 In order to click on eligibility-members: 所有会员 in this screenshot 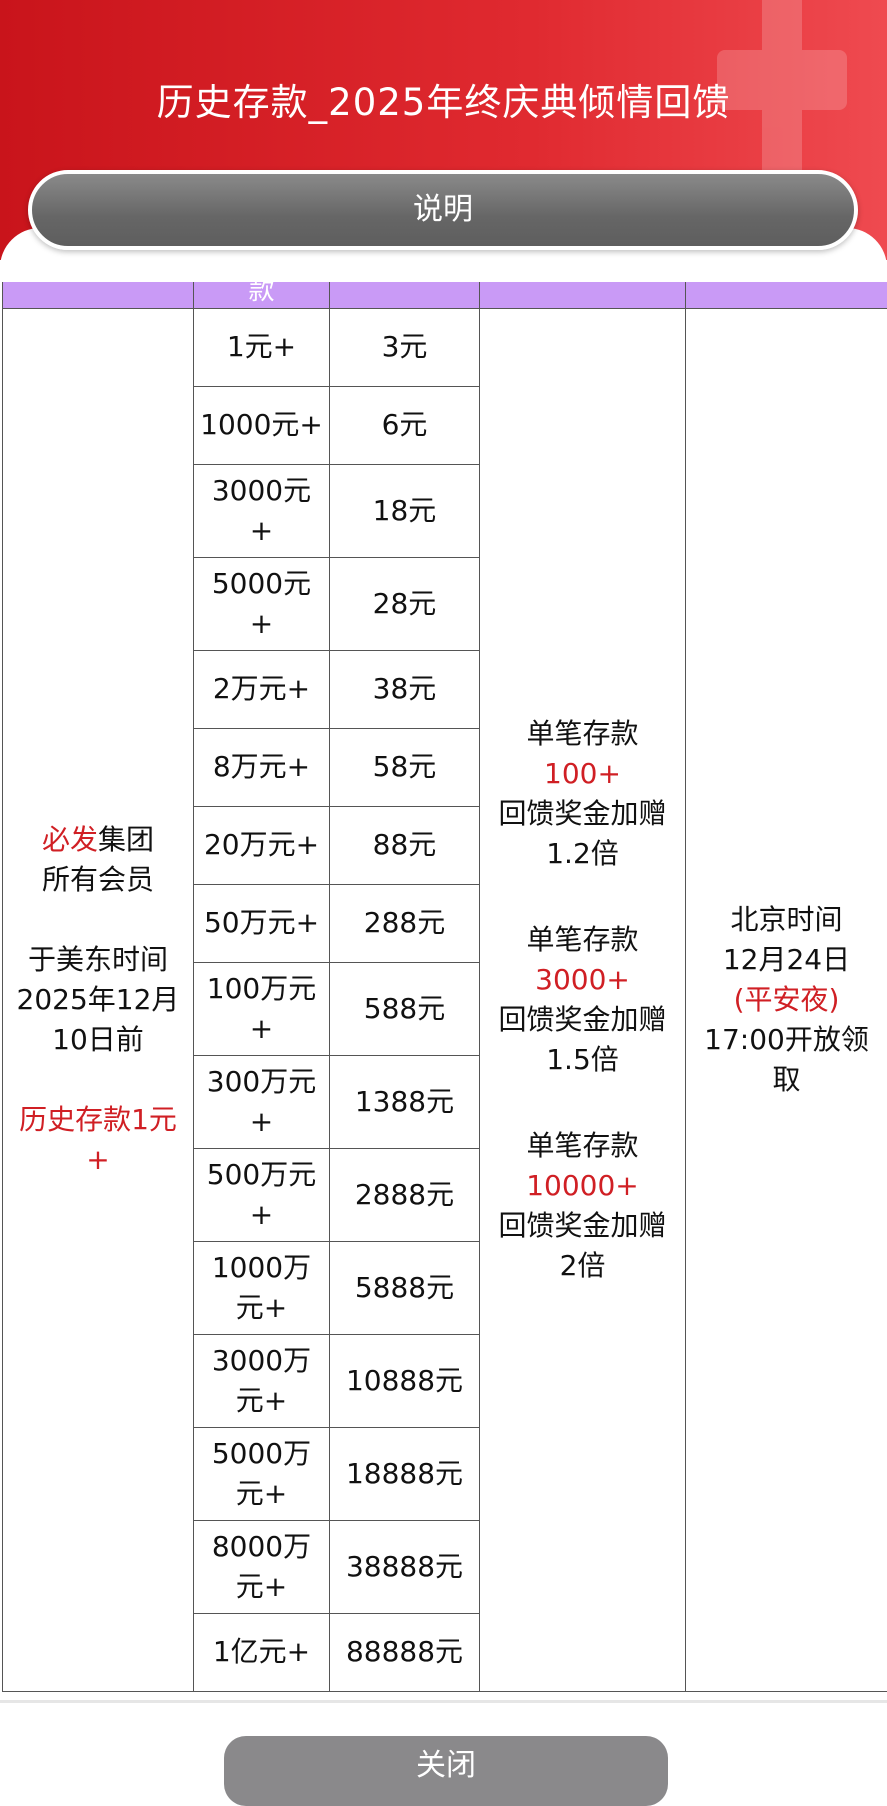, I will do `click(98, 880)`.